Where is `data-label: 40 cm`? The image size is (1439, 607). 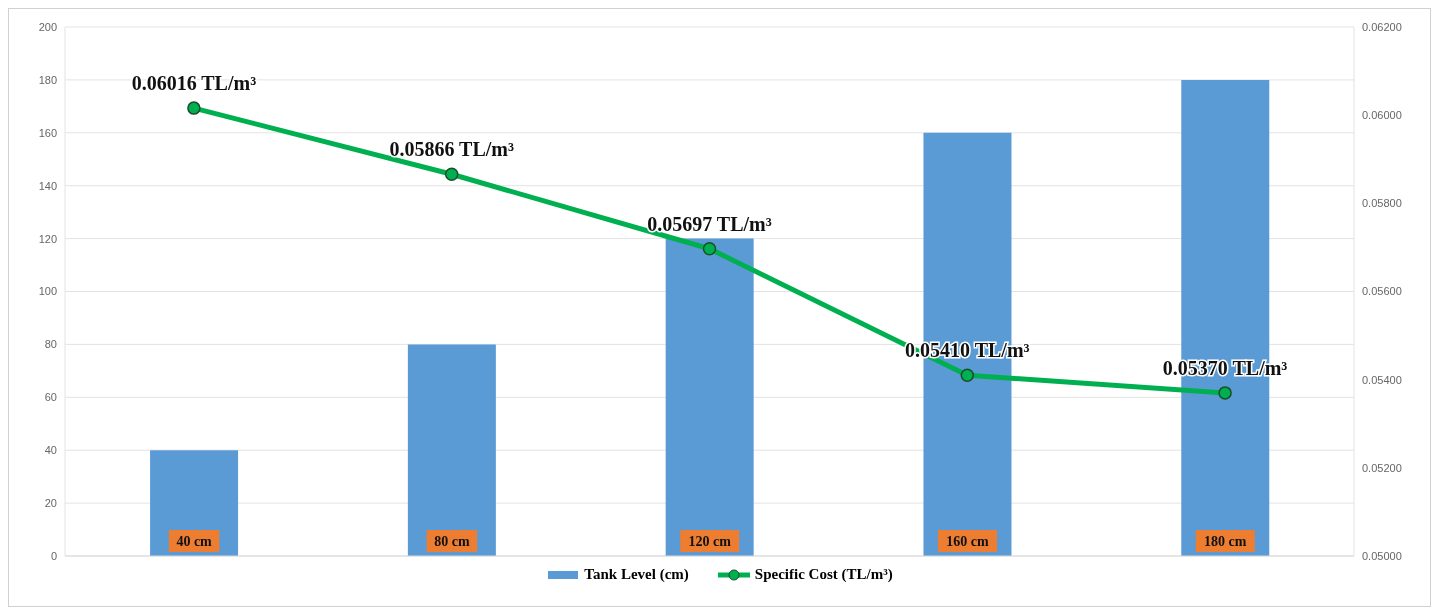
data-label: 40 cm is located at coordinates (194, 541).